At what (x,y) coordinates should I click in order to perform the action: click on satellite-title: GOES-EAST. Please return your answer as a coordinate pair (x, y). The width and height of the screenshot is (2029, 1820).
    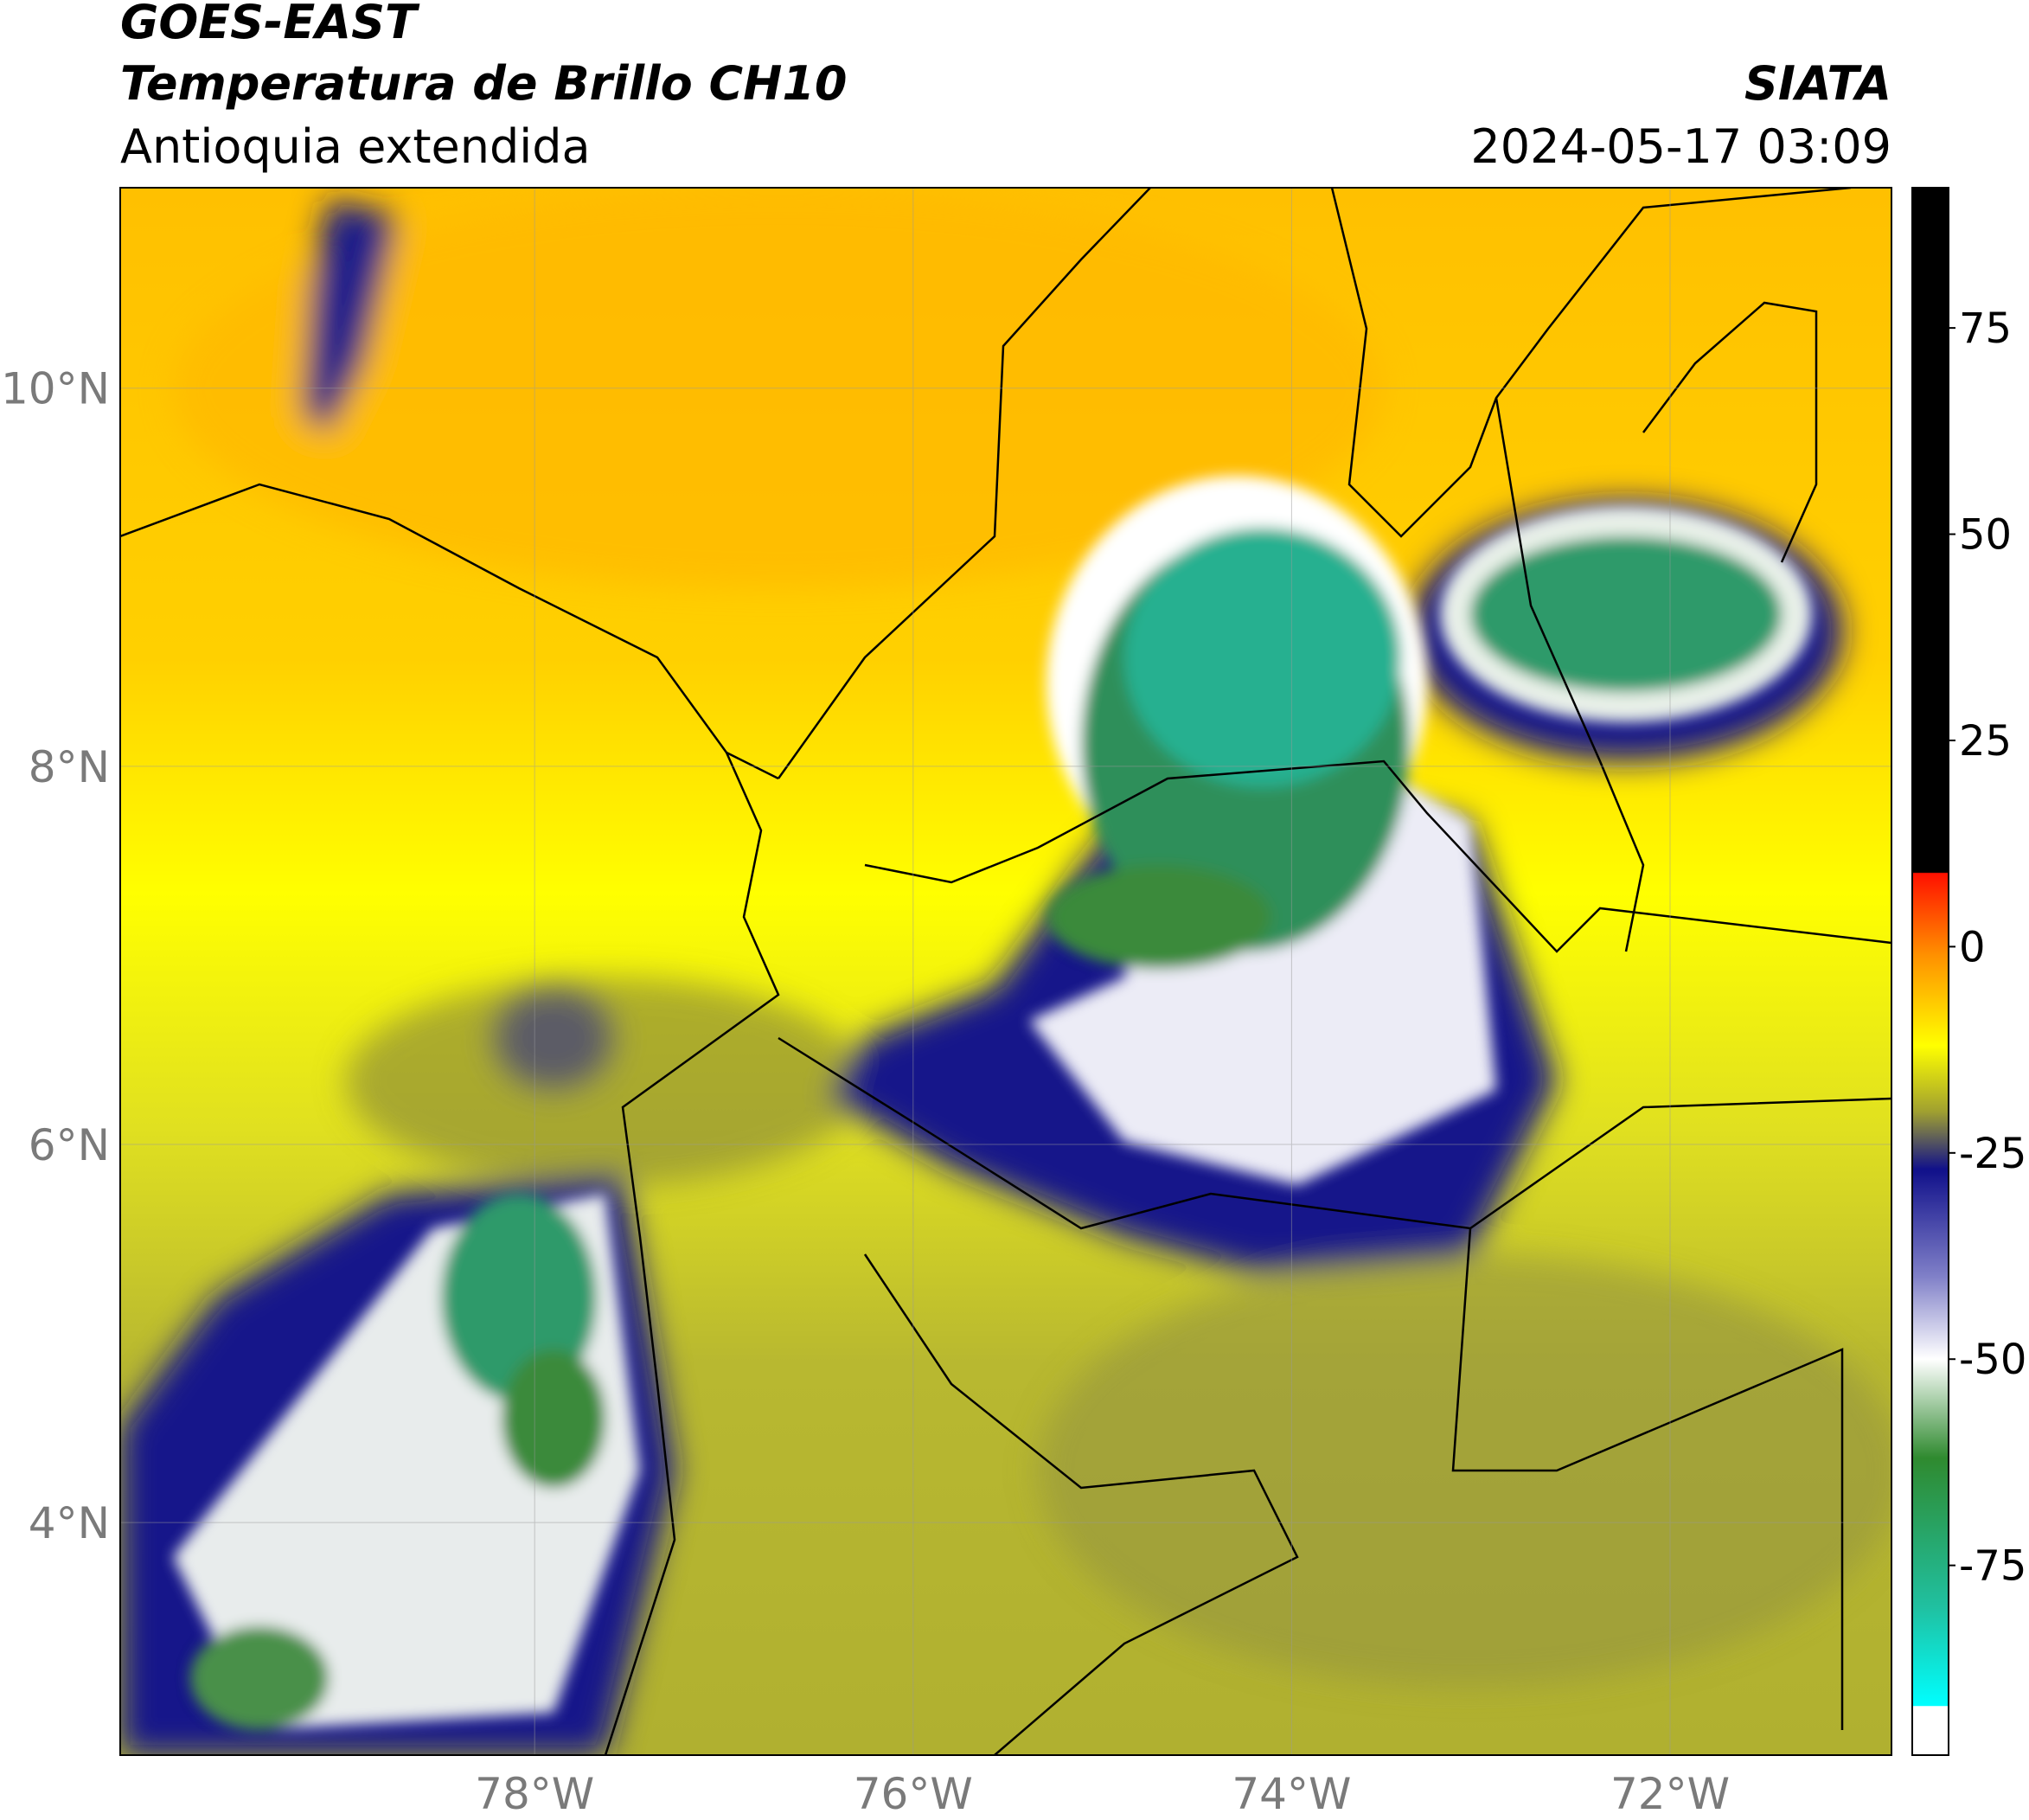
    Looking at the image, I should click on (270, 24).